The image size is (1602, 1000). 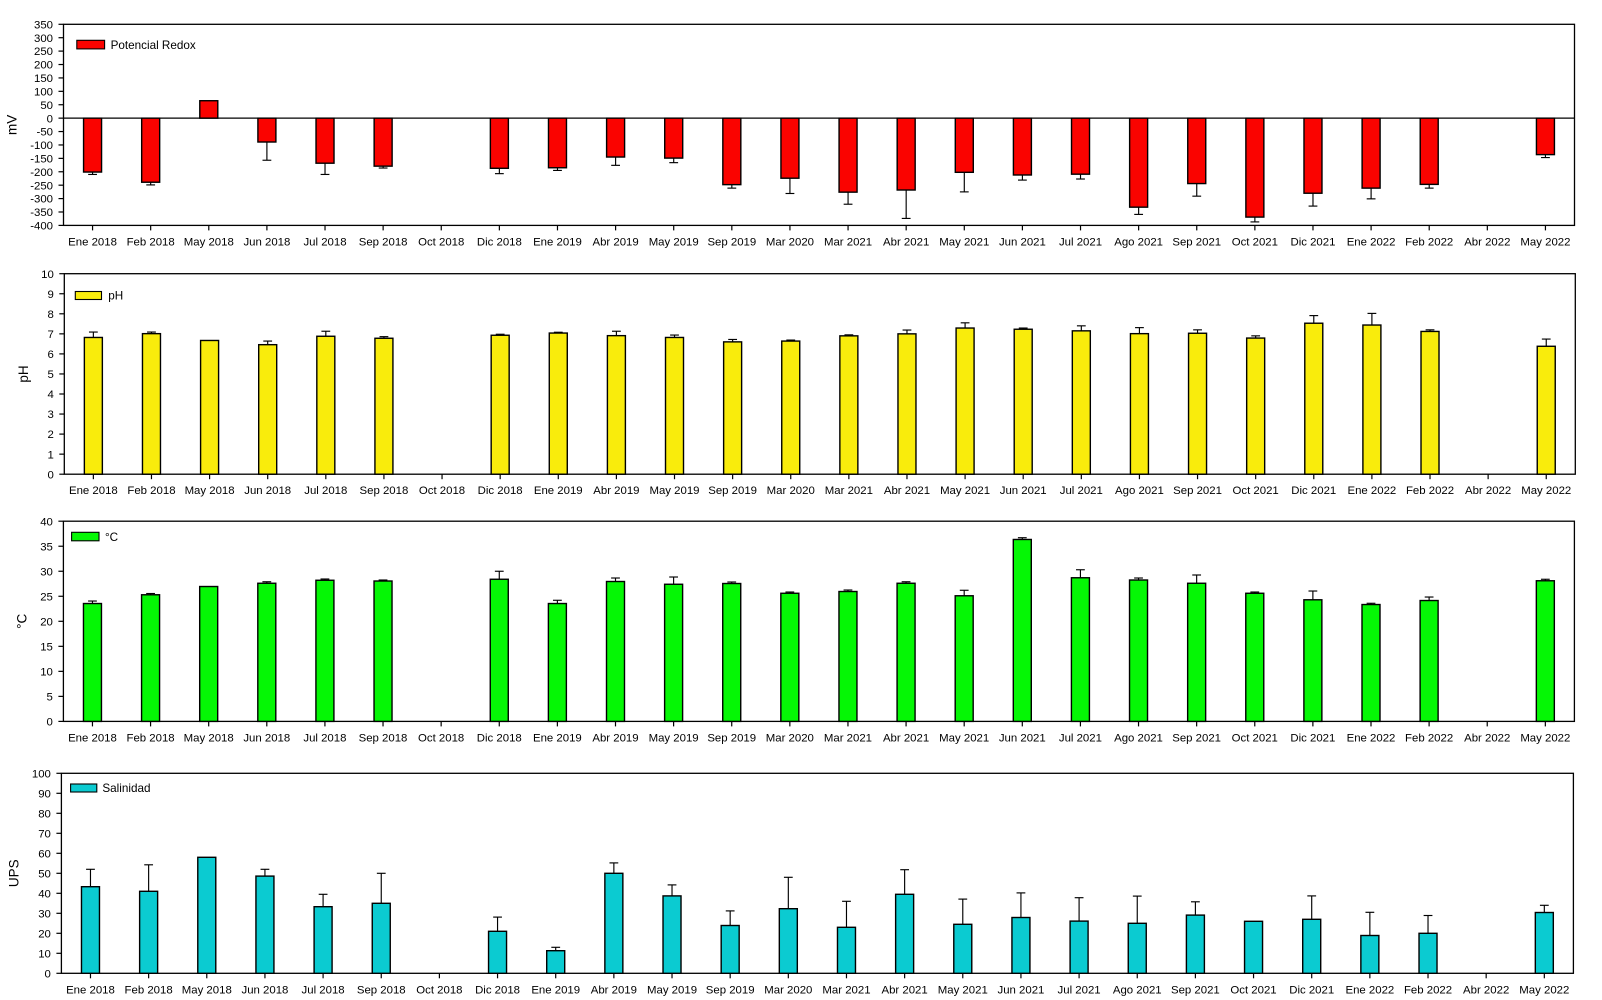 What do you see at coordinates (153, 45) in the screenshot?
I see `svg-text: Potencial Redox` at bounding box center [153, 45].